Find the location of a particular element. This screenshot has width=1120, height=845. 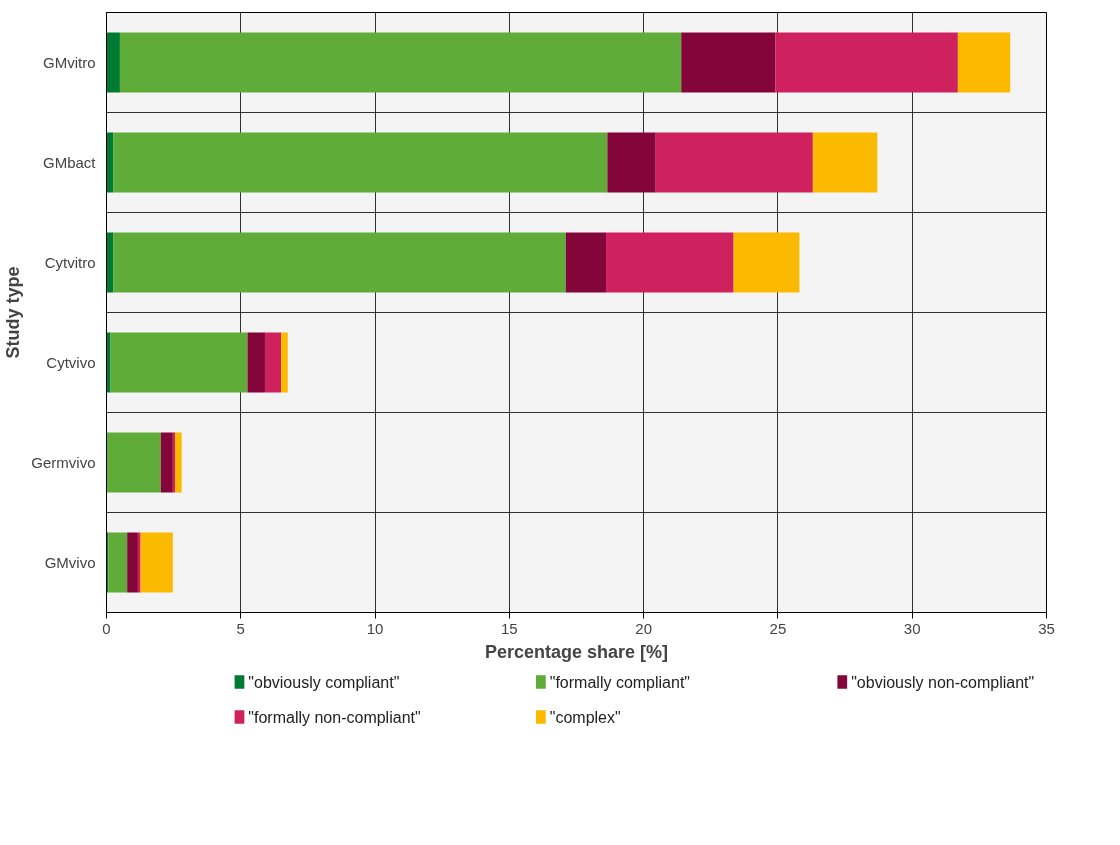

legend-label: "formally compliant" is located at coordinates (620, 682).